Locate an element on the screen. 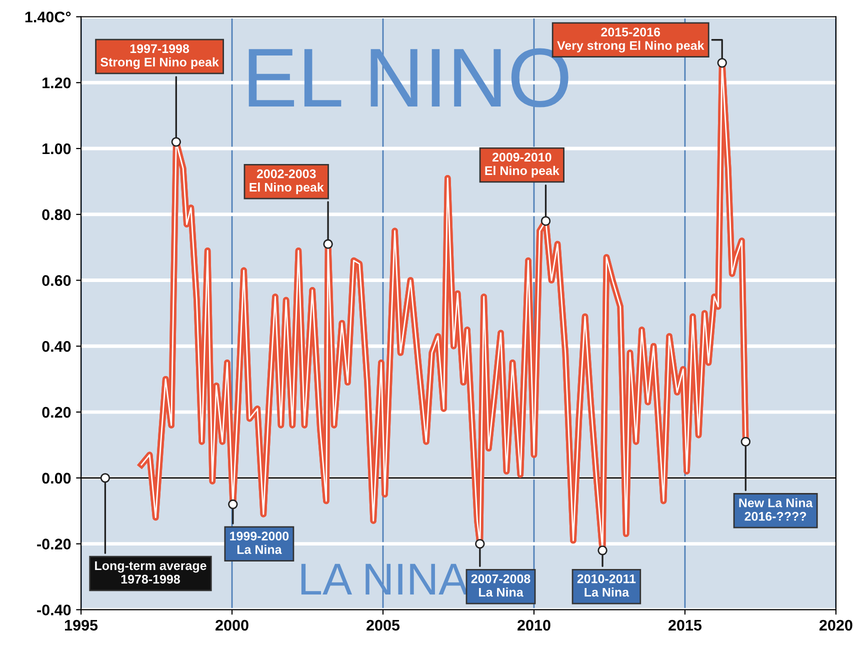 The width and height of the screenshot is (853, 670). annotation: 1999-2000 La Nina is located at coordinates (259, 543).